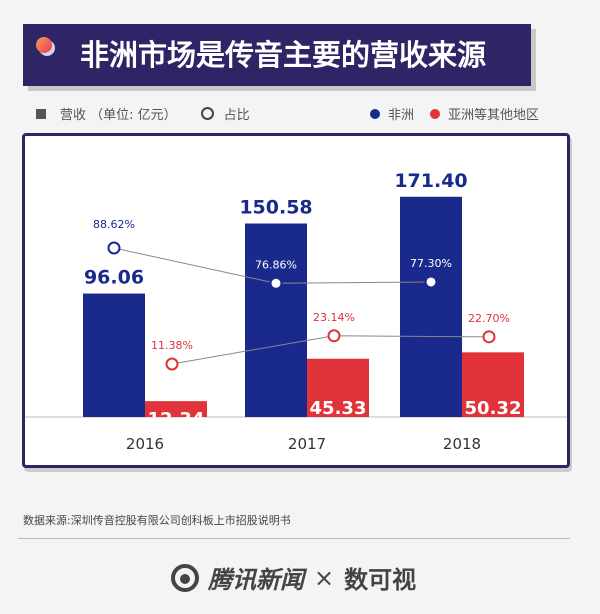 The height and width of the screenshot is (614, 600). I want to click on bar-非洲-2017, so click(276, 320).